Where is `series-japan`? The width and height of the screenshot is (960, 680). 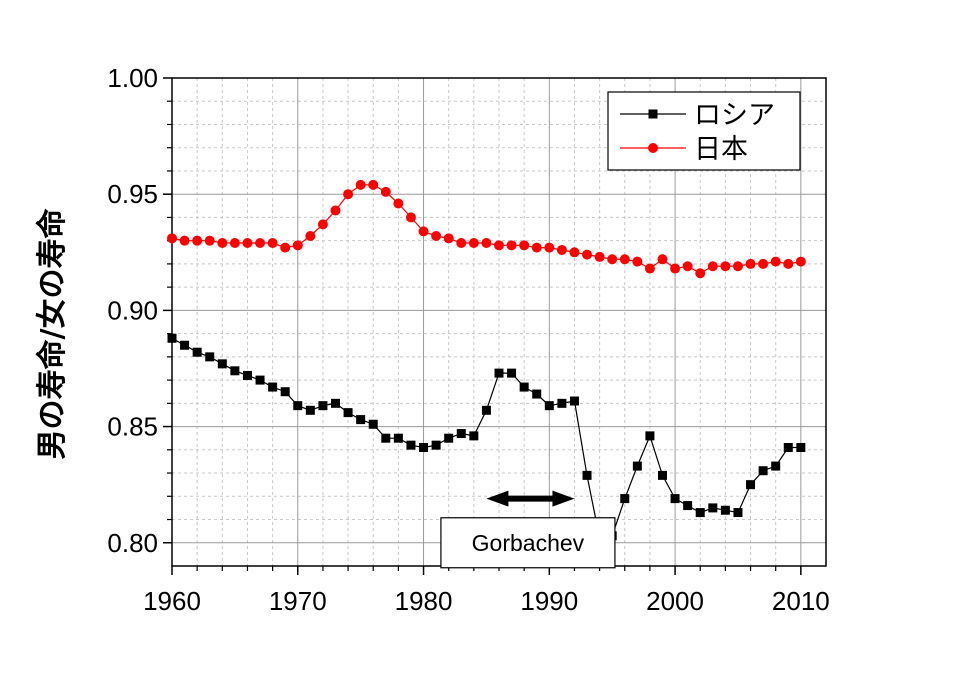
series-japan is located at coordinates (486, 229).